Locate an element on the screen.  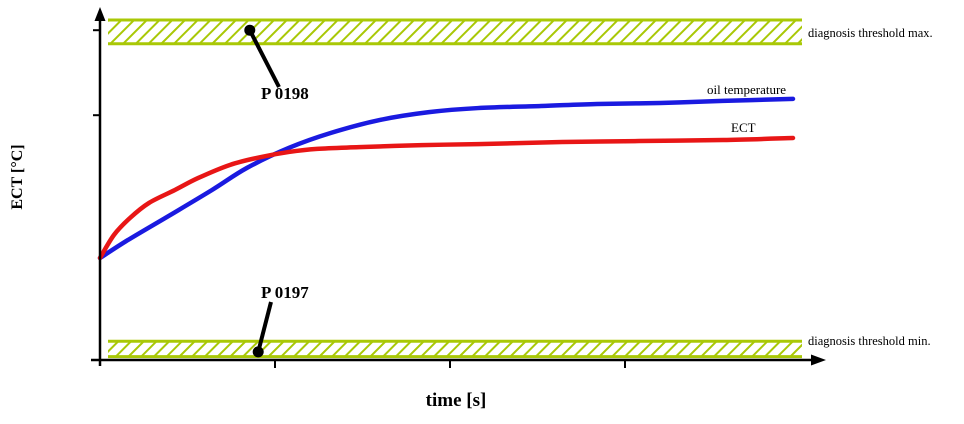
threshold-band-max is located at coordinates (455, 32).